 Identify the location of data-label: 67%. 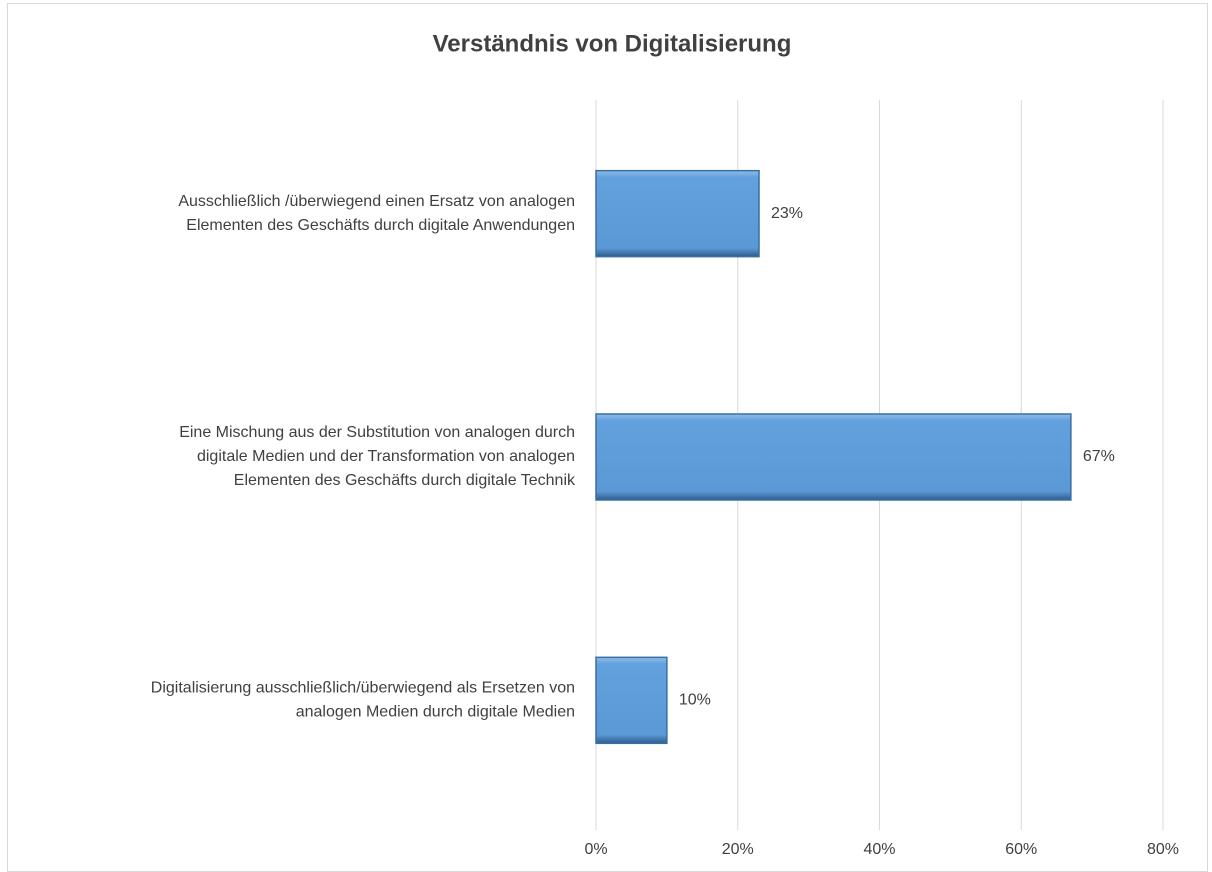
(1099, 456).